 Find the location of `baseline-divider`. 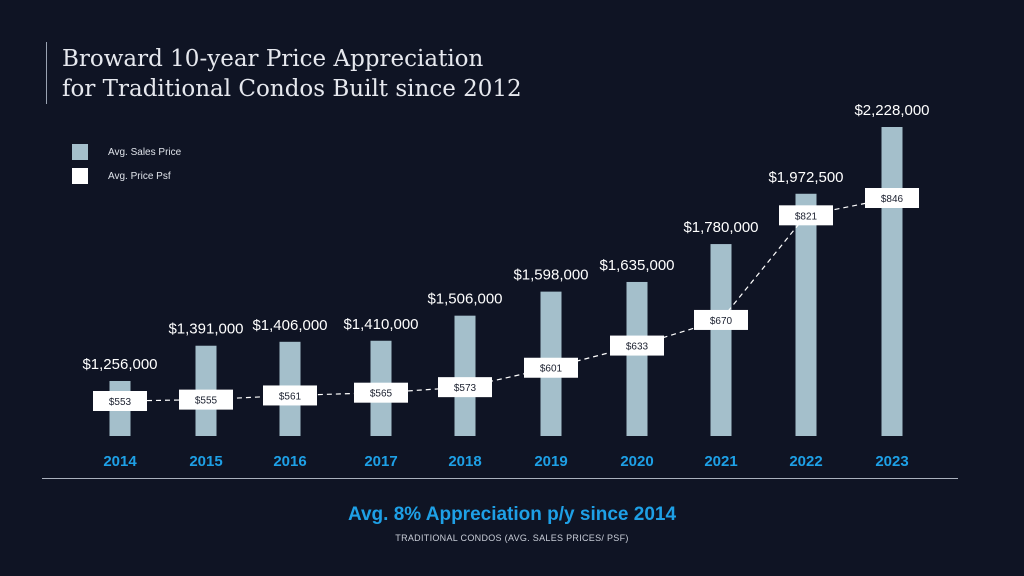

baseline-divider is located at coordinates (500, 478).